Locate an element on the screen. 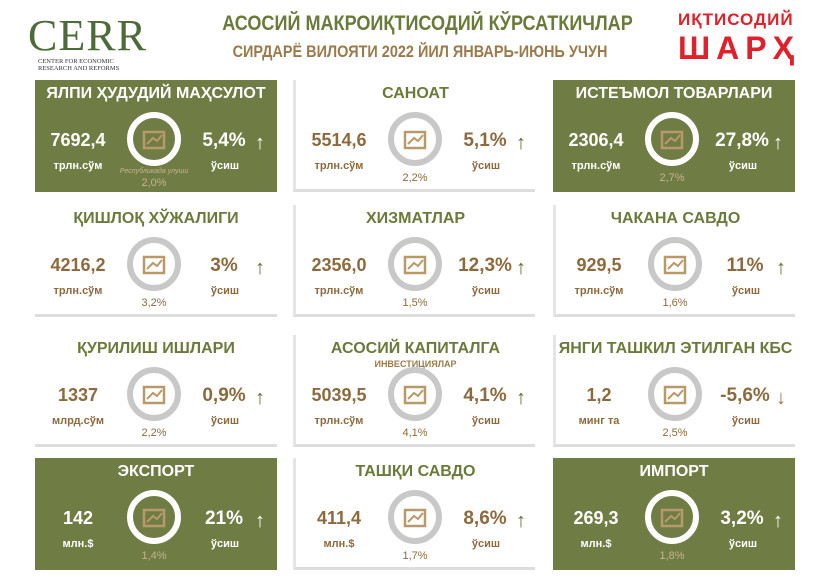 This screenshot has width=825, height=584. crane-icon is located at coordinates (154, 394).